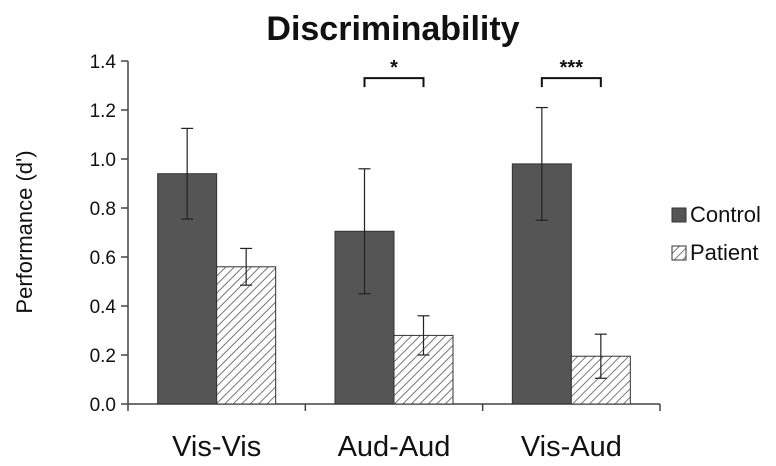  I want to click on y-tick-label: 0.0, so click(103, 405).